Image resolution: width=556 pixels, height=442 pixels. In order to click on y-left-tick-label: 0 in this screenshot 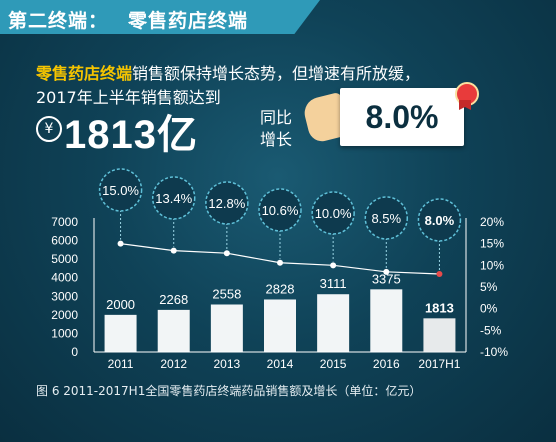, I will do `click(74, 352)`.